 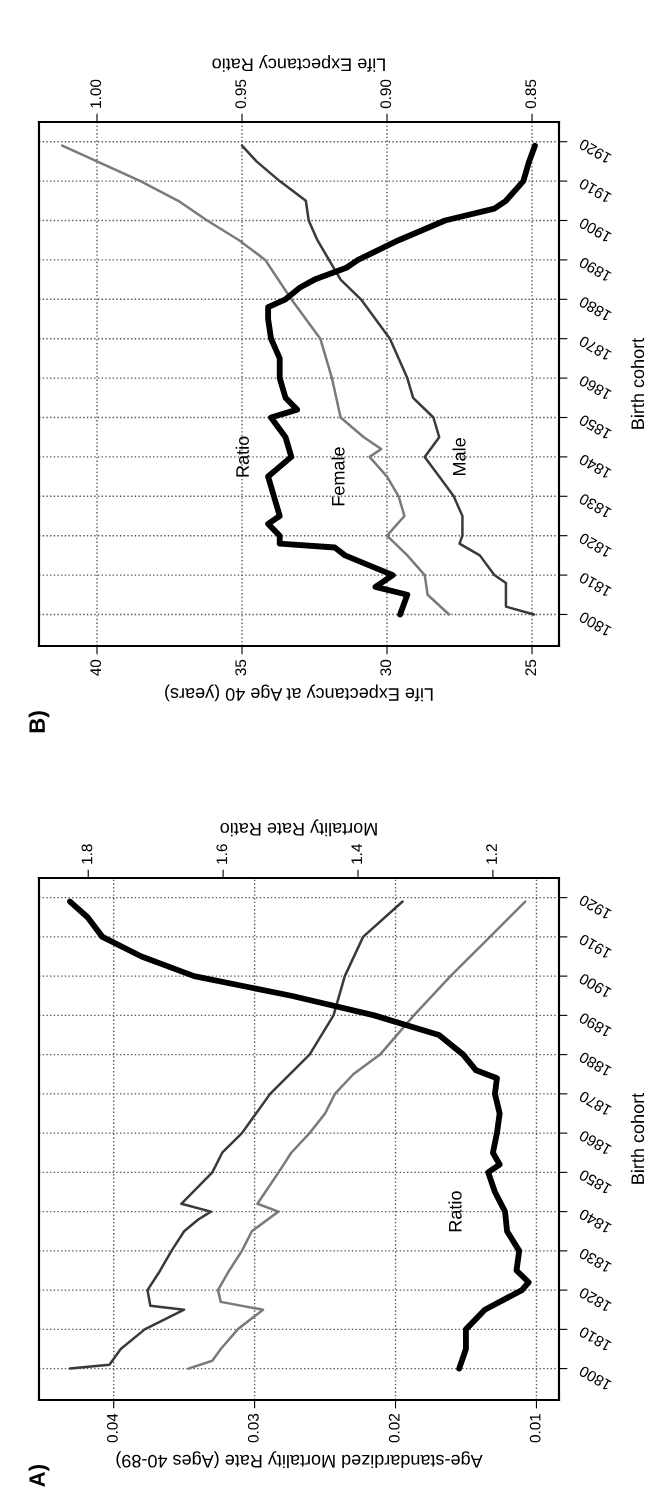 What do you see at coordinates (241, 94) in the screenshot?
I see `x2-tick-label: 0.95` at bounding box center [241, 94].